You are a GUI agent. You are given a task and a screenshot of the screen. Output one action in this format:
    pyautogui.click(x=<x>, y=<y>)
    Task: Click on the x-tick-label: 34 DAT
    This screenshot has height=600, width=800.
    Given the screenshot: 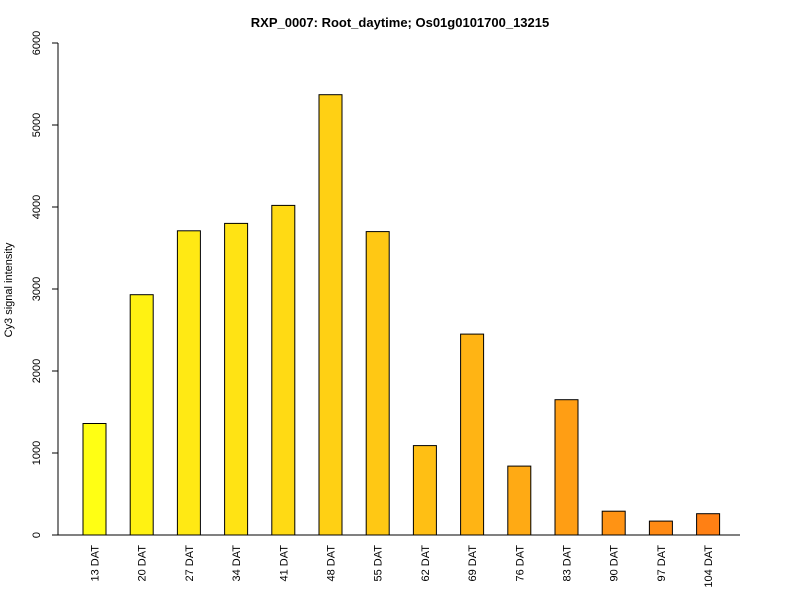 What is the action you would take?
    pyautogui.click(x=237, y=563)
    